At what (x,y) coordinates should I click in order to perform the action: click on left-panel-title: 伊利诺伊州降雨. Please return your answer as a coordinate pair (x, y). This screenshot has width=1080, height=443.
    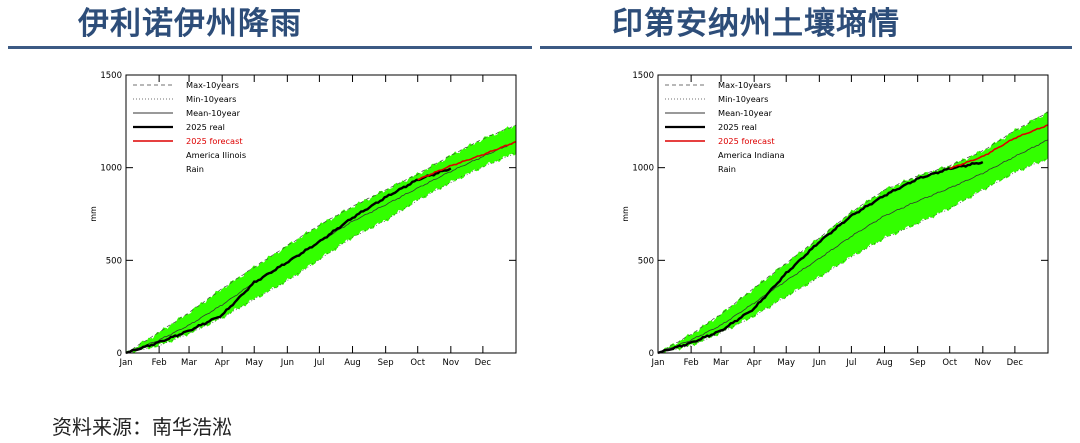
    Looking at the image, I should click on (190, 24).